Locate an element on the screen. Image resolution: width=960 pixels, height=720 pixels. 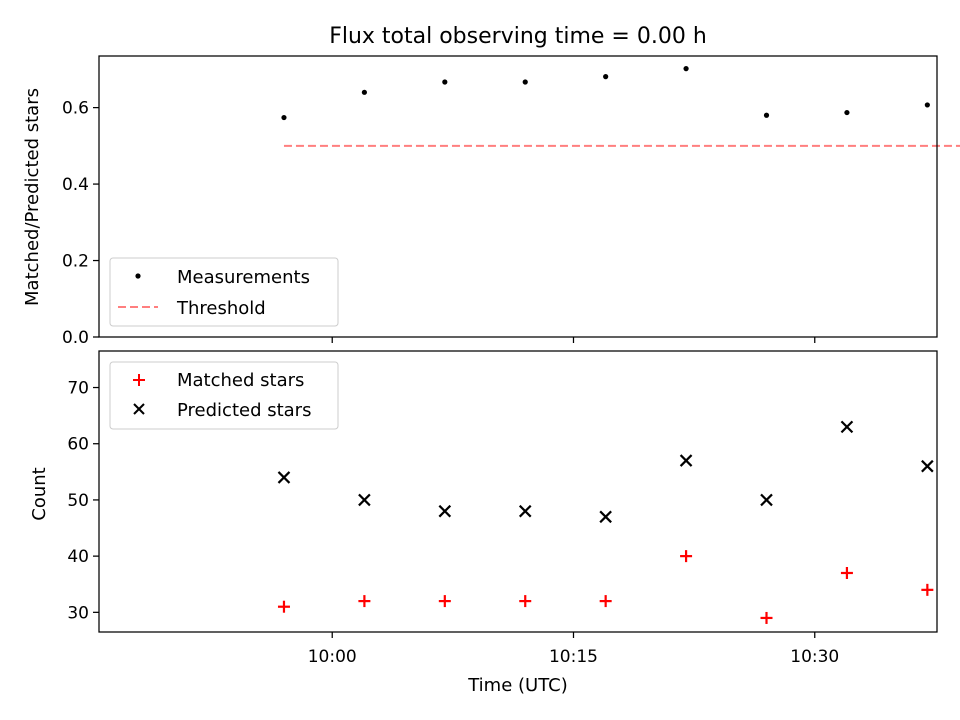
legend-predicted-label: Predicted stars is located at coordinates (244, 410).